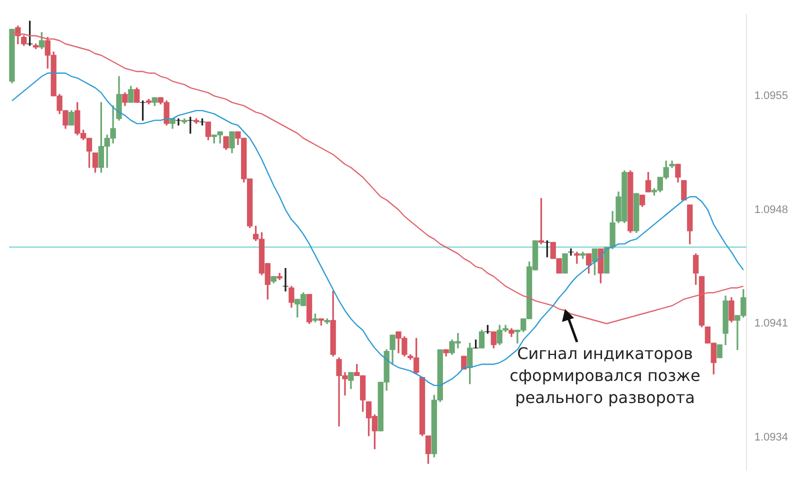  What do you see at coordinates (771, 324) in the screenshot?
I see `y-tick-label: 1.0941` at bounding box center [771, 324].